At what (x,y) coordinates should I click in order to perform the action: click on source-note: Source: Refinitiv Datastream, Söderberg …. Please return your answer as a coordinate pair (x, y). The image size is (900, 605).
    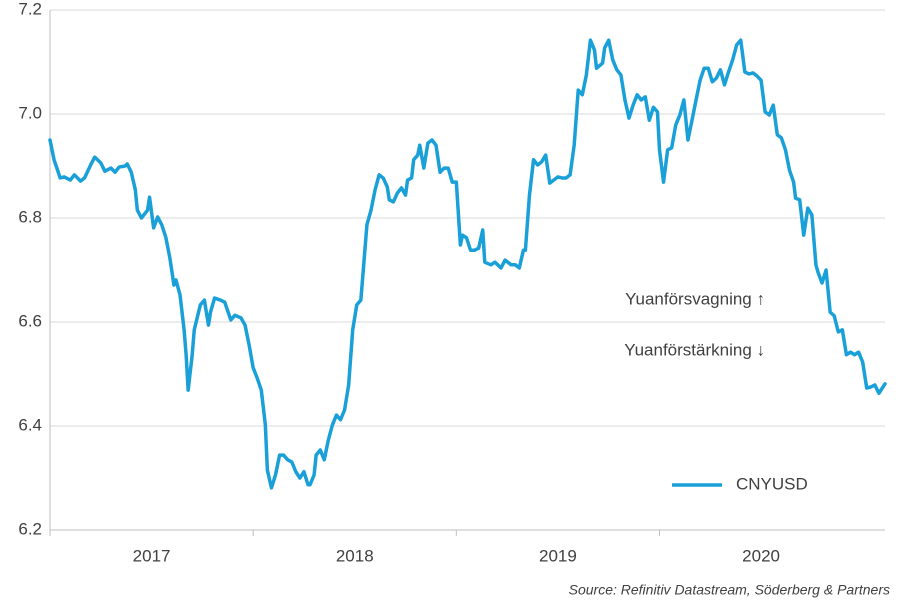
    Looking at the image, I should click on (729, 590).